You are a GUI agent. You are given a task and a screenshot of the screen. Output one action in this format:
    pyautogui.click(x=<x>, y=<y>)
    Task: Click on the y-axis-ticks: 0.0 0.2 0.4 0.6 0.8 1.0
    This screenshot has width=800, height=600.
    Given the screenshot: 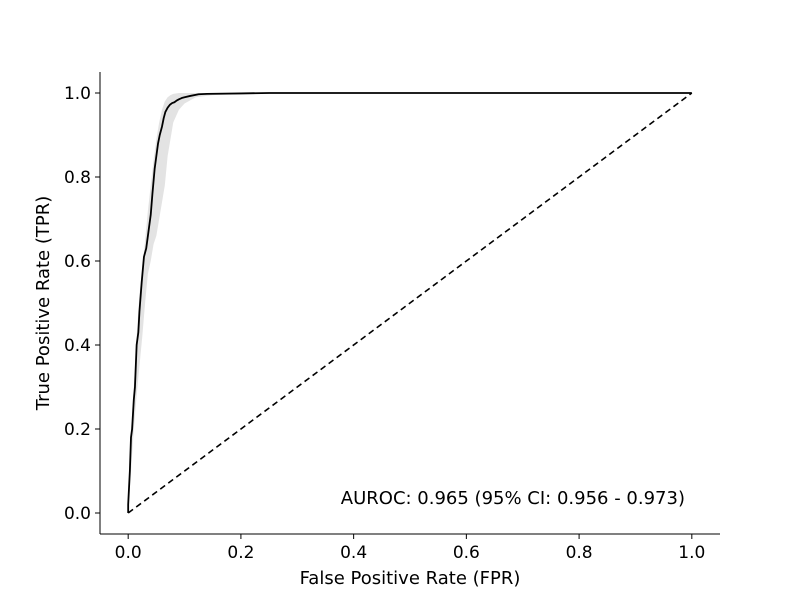 What is the action you would take?
    pyautogui.click(x=82, y=304)
    